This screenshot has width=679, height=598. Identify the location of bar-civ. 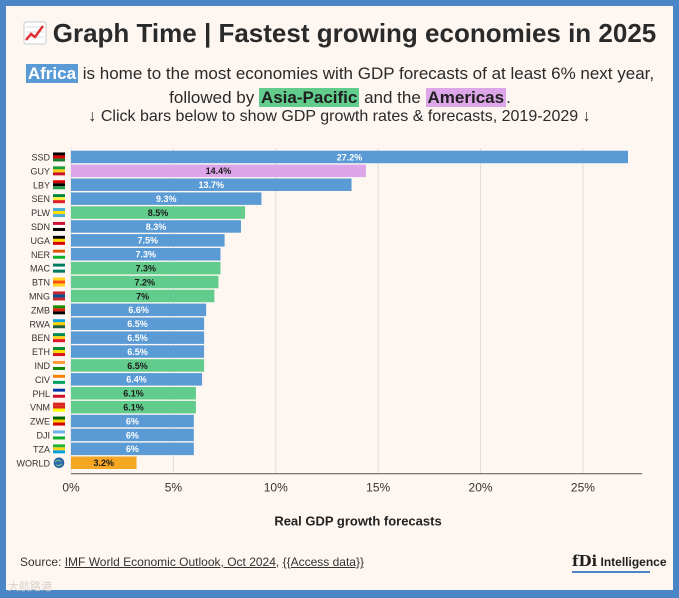
(137, 379).